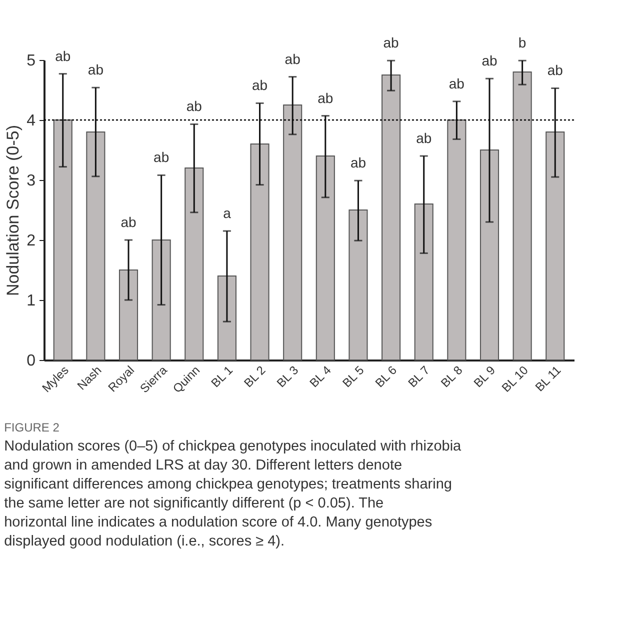 This screenshot has height=643, width=644. Describe the element at coordinates (31, 241) in the screenshot. I see `y-tick-label: 2` at that location.